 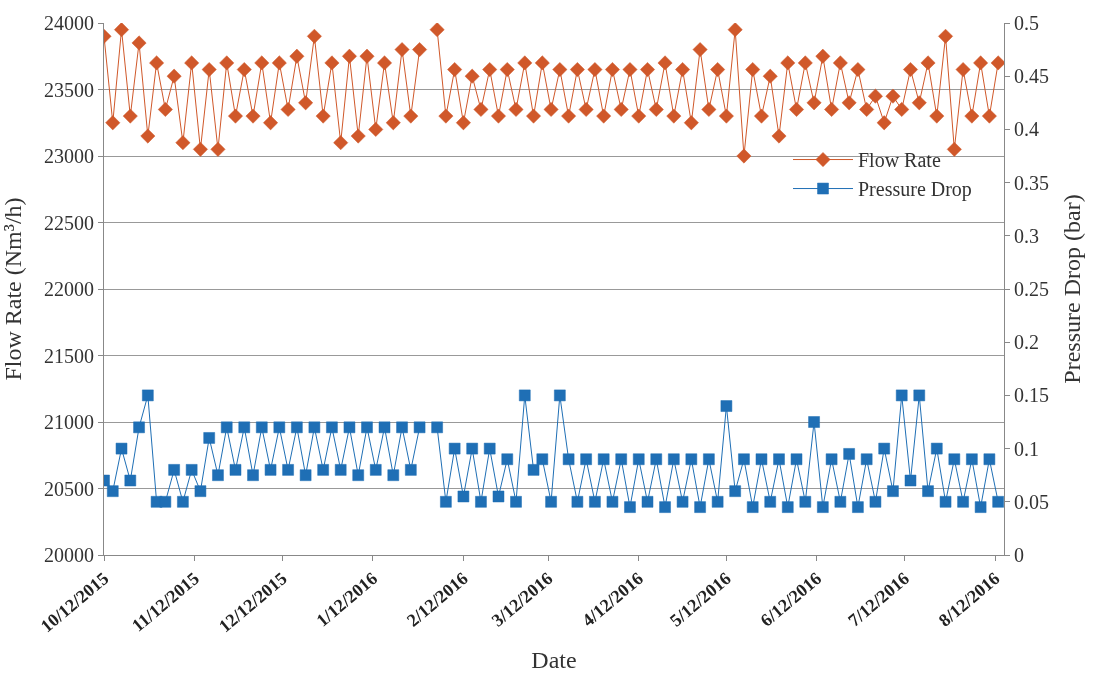 What do you see at coordinates (554, 659) in the screenshot?
I see `x-axis-title: Date` at bounding box center [554, 659].